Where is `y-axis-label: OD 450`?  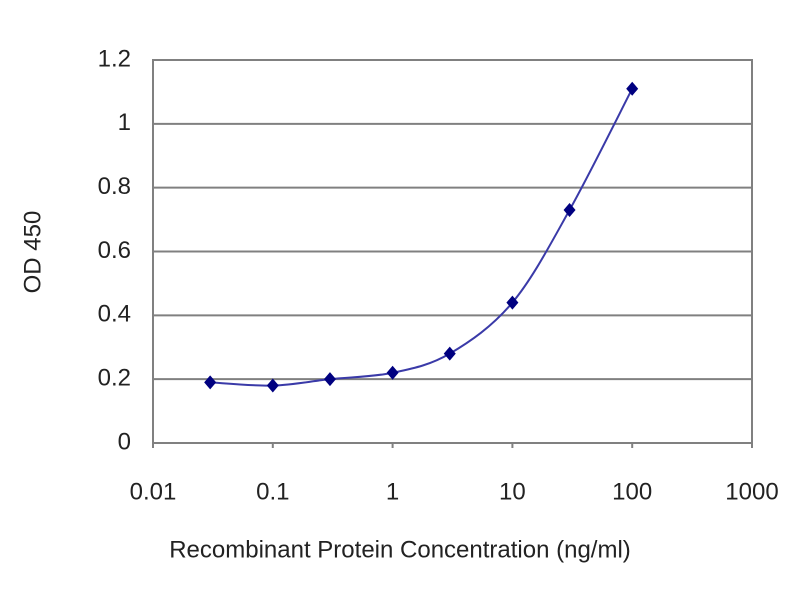
y-axis-label: OD 450 is located at coordinates (32, 252).